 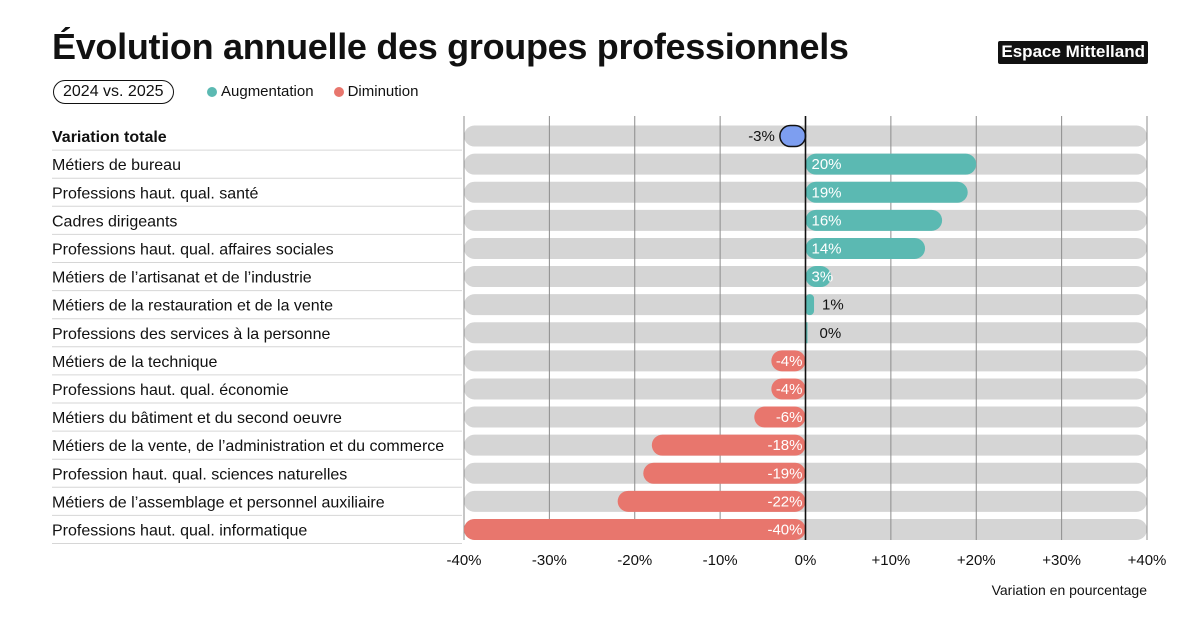 What do you see at coordinates (1073, 52) in the screenshot?
I see `brand-logo: Espace Mittelland` at bounding box center [1073, 52].